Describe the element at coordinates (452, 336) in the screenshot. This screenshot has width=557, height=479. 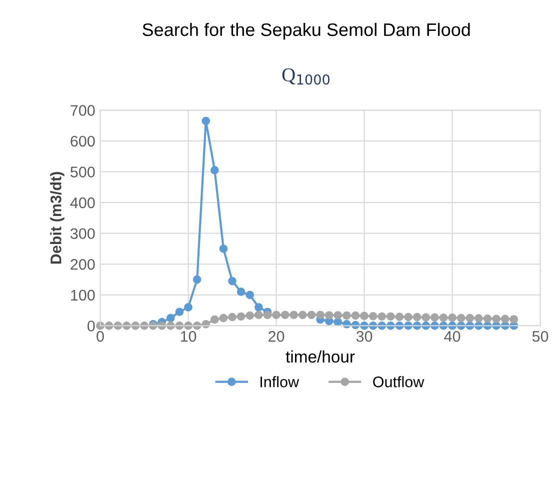
I see `x-tick-label: 40` at that location.